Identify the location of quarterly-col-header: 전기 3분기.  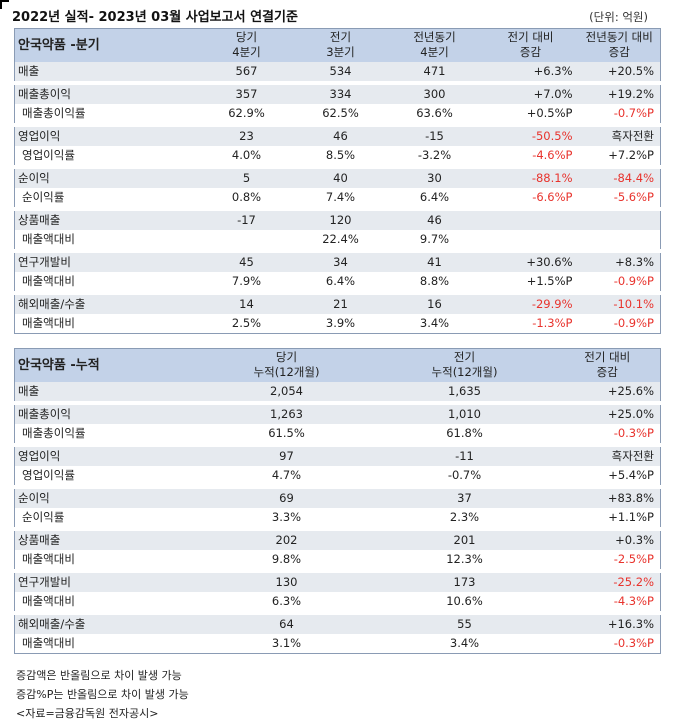
(340, 45).